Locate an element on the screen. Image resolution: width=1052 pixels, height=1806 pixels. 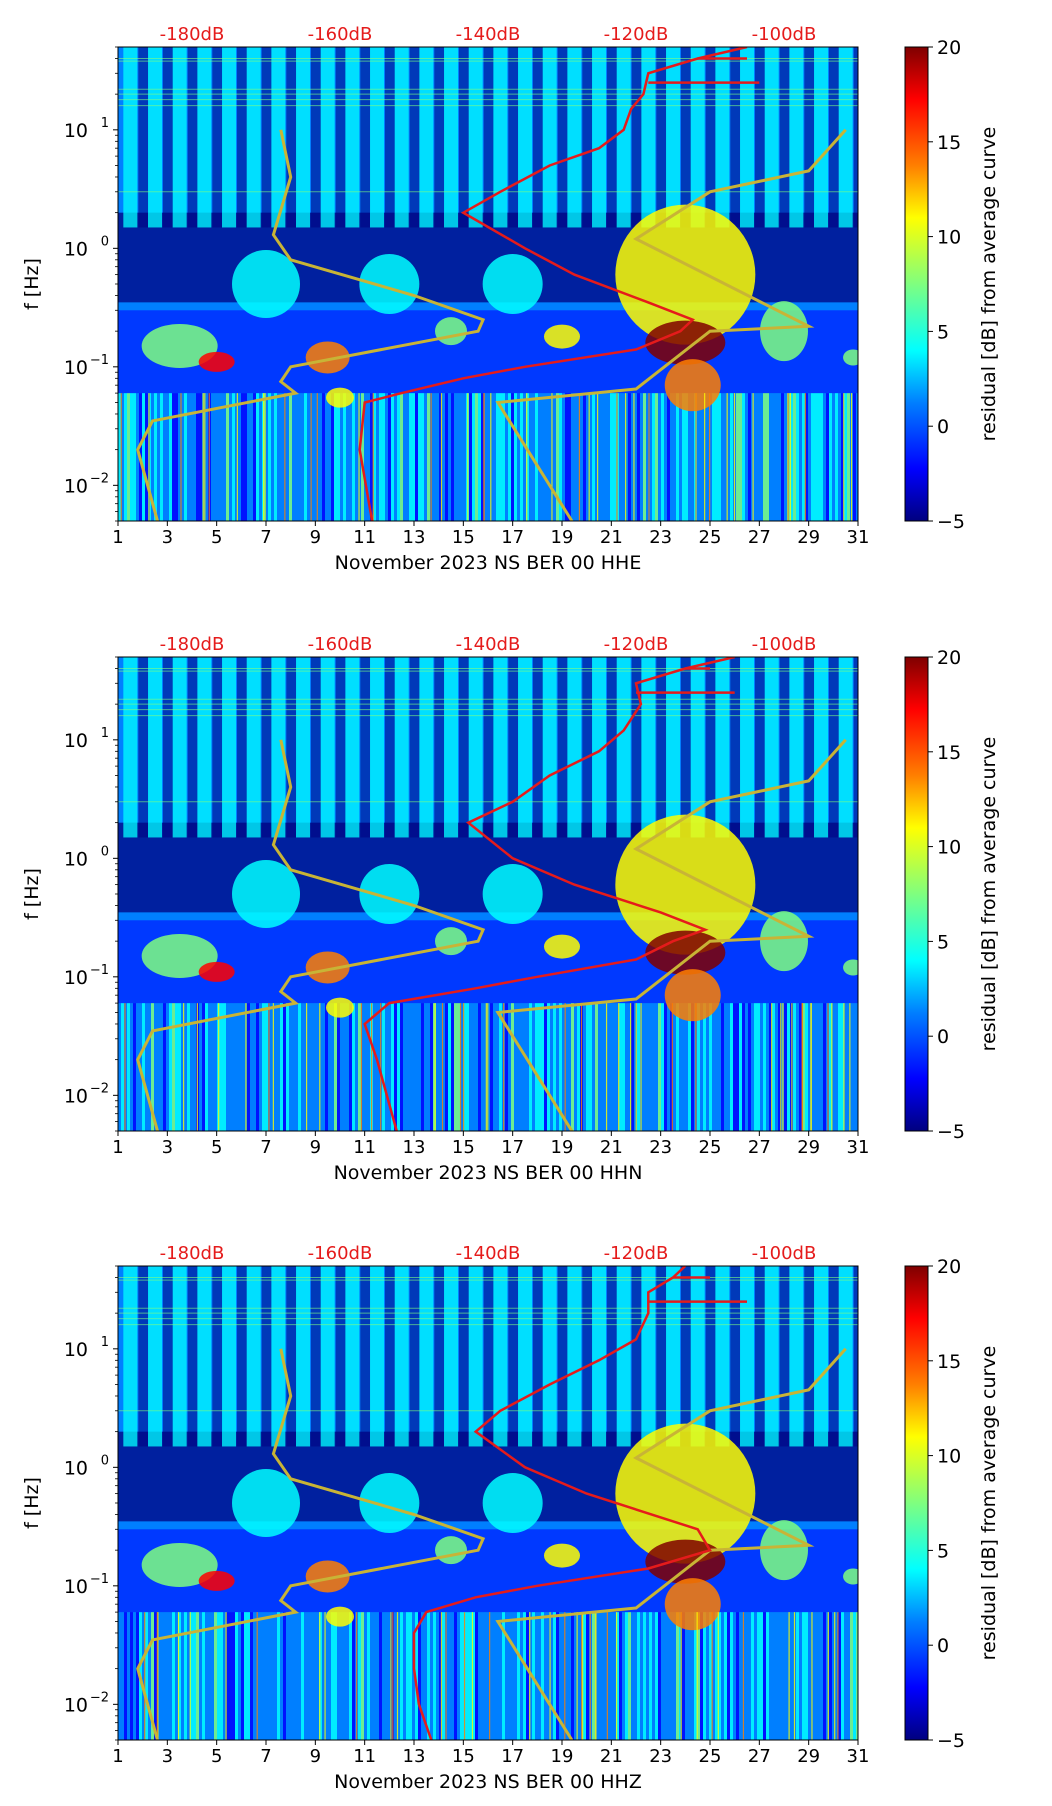
y-tick-exponent: 0 is located at coordinates (105, 851).